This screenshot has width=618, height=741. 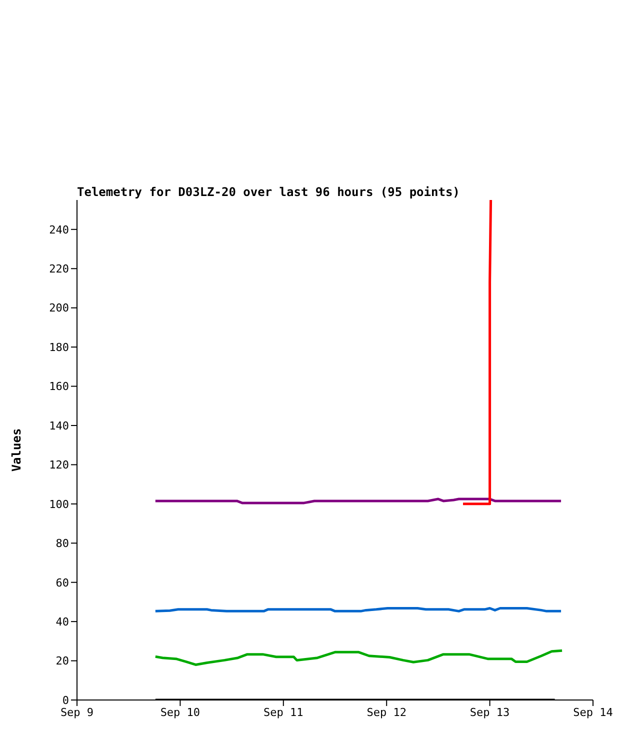 I want to click on y-tick-label: 180, so click(x=59, y=347).